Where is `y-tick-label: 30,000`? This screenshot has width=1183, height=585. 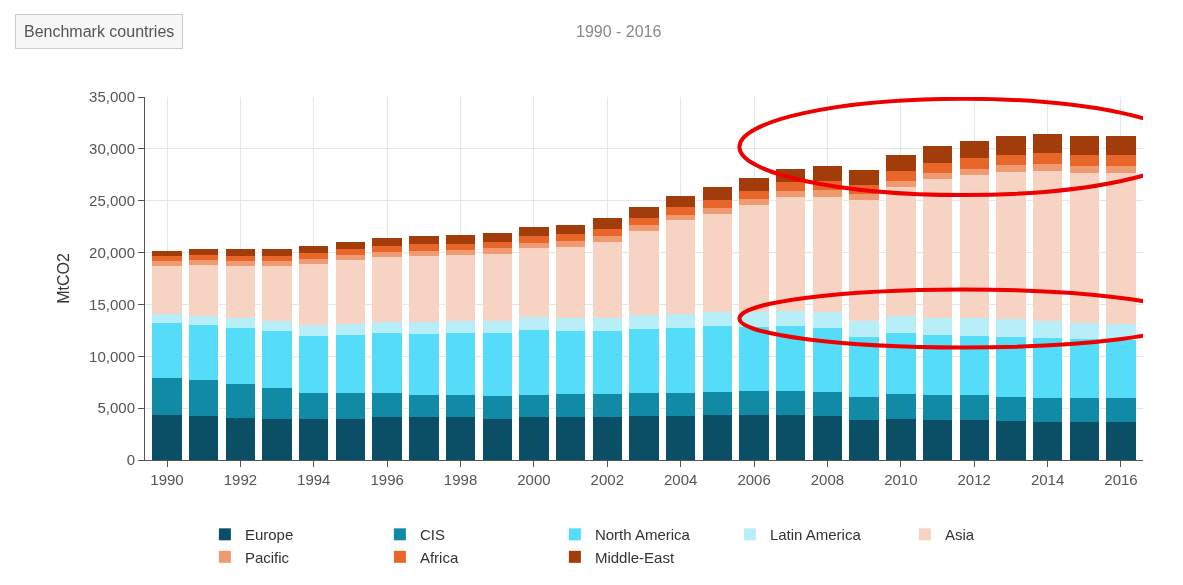 y-tick-label: 30,000 is located at coordinates (112, 149).